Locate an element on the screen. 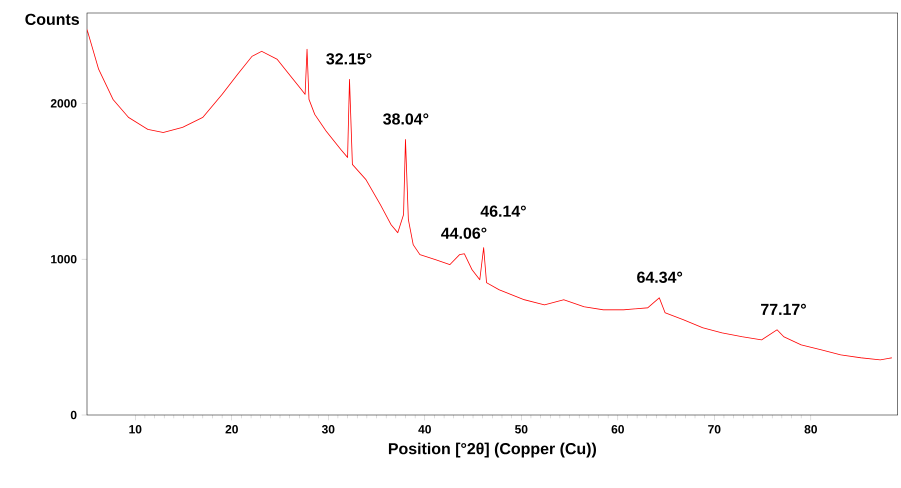  x-tick-label: 60 is located at coordinates (618, 429).